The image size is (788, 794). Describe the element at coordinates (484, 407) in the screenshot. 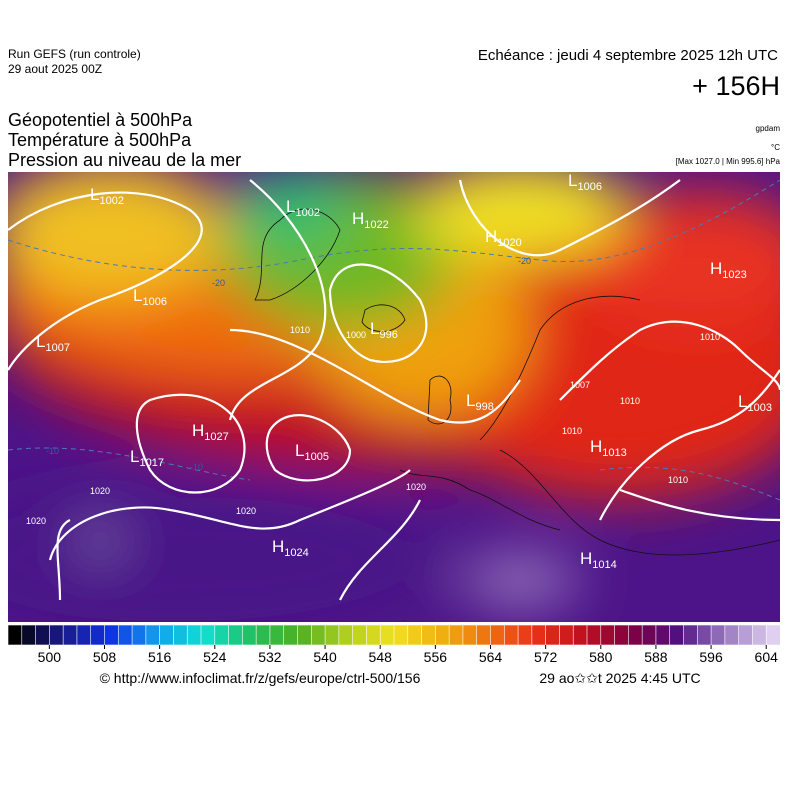

I see `center-value: 998` at that location.